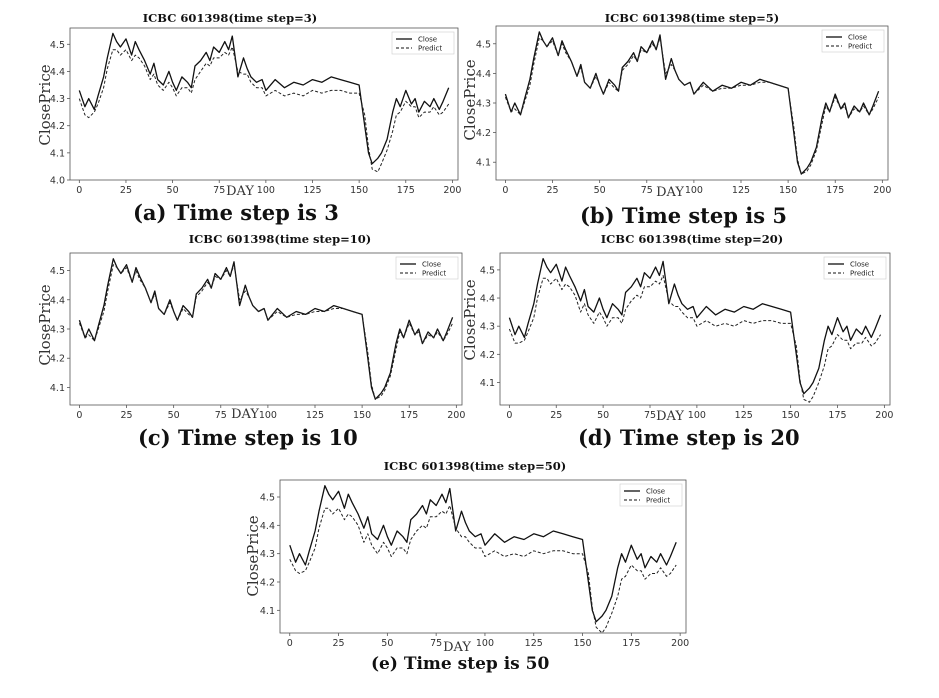 The image size is (939, 698). What do you see at coordinates (79, 415) in the screenshot?
I see `x-tick-label: 0` at bounding box center [79, 415].